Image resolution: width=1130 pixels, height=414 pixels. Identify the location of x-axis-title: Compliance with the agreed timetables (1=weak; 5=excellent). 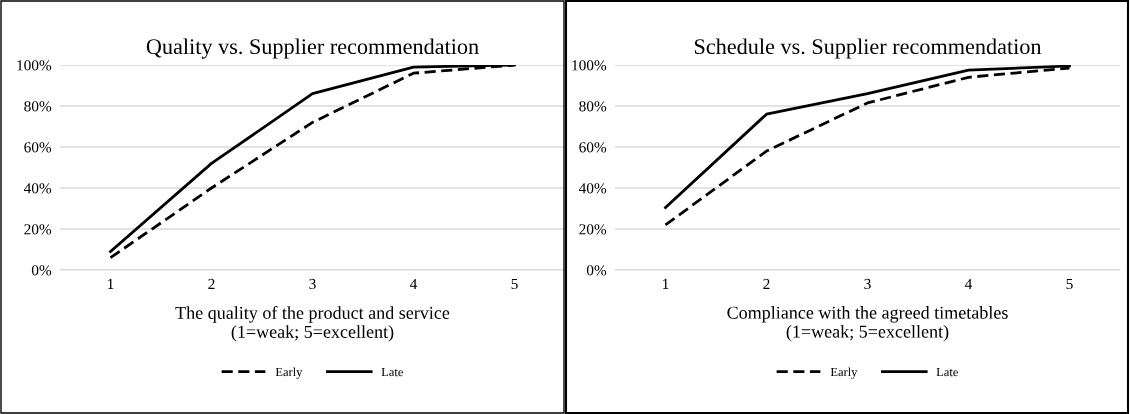
(867, 324).